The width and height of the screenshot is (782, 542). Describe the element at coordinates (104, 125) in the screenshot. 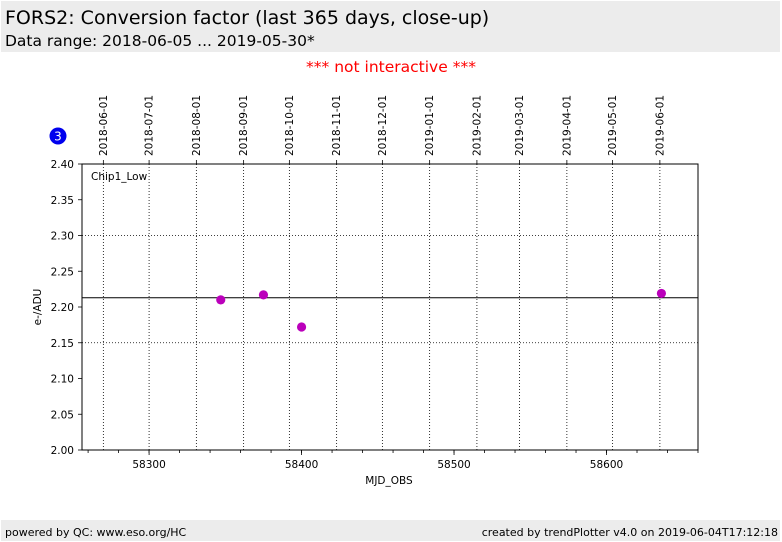

I see `top-date-tick-label: 2018-06-01` at that location.